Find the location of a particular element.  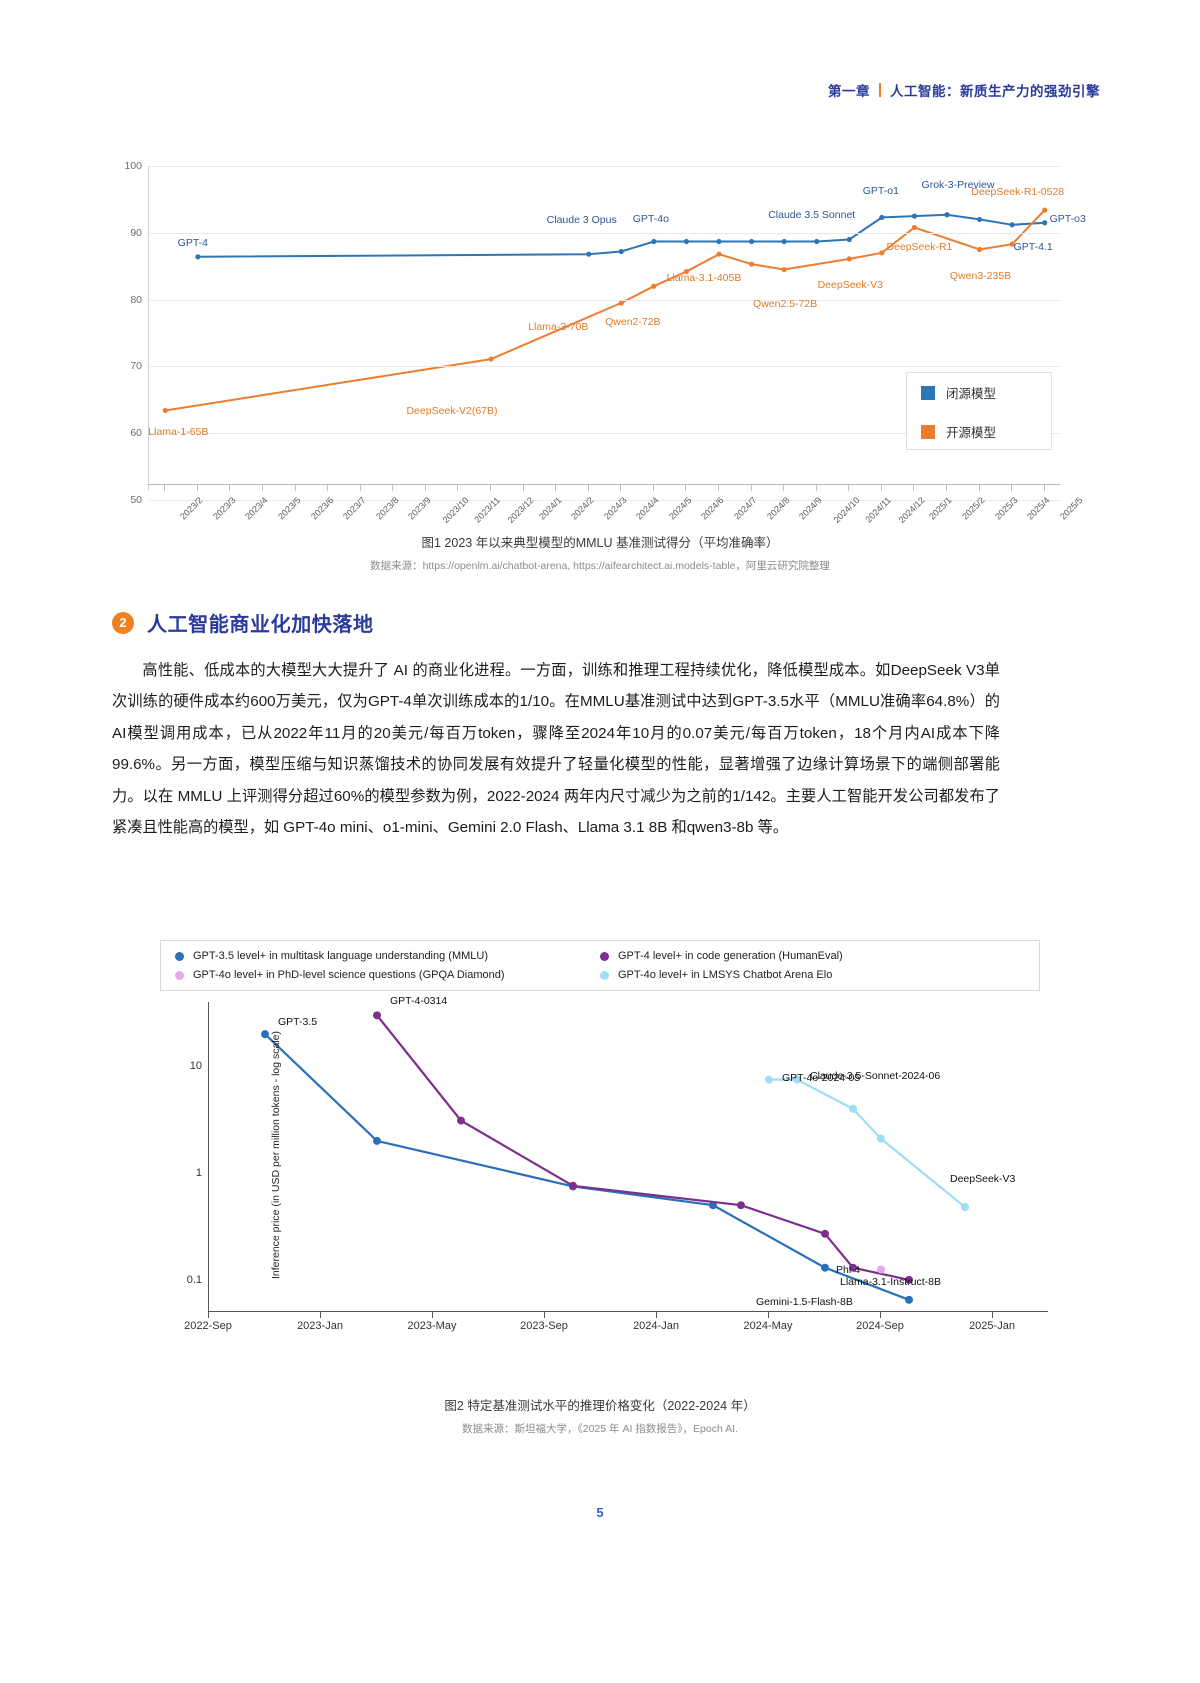

y-axis-label: 0.1 is located at coordinates (194, 1279).